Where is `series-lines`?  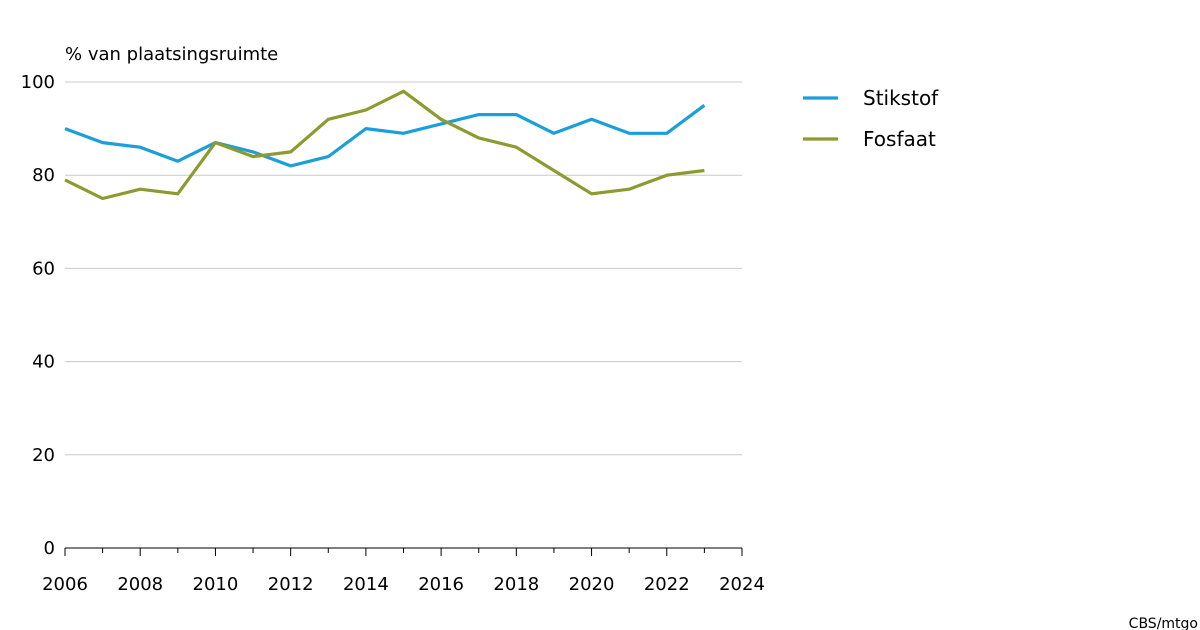
series-lines is located at coordinates (385, 145).